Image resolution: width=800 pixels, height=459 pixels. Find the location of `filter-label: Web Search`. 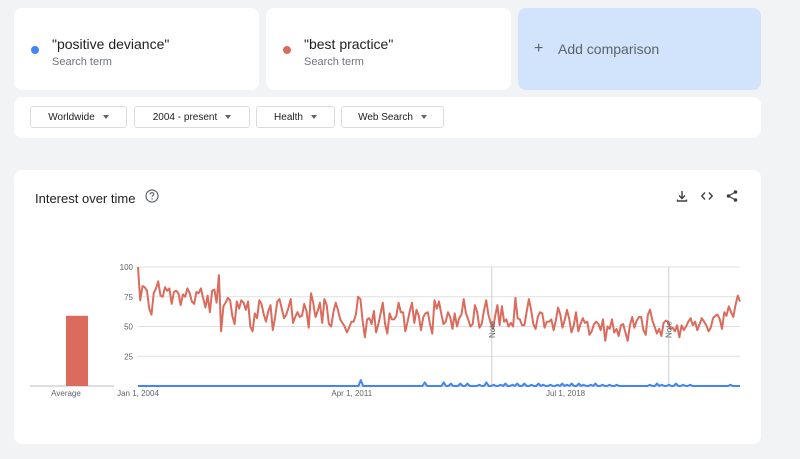

filter-label: Web Search is located at coordinates (385, 117).